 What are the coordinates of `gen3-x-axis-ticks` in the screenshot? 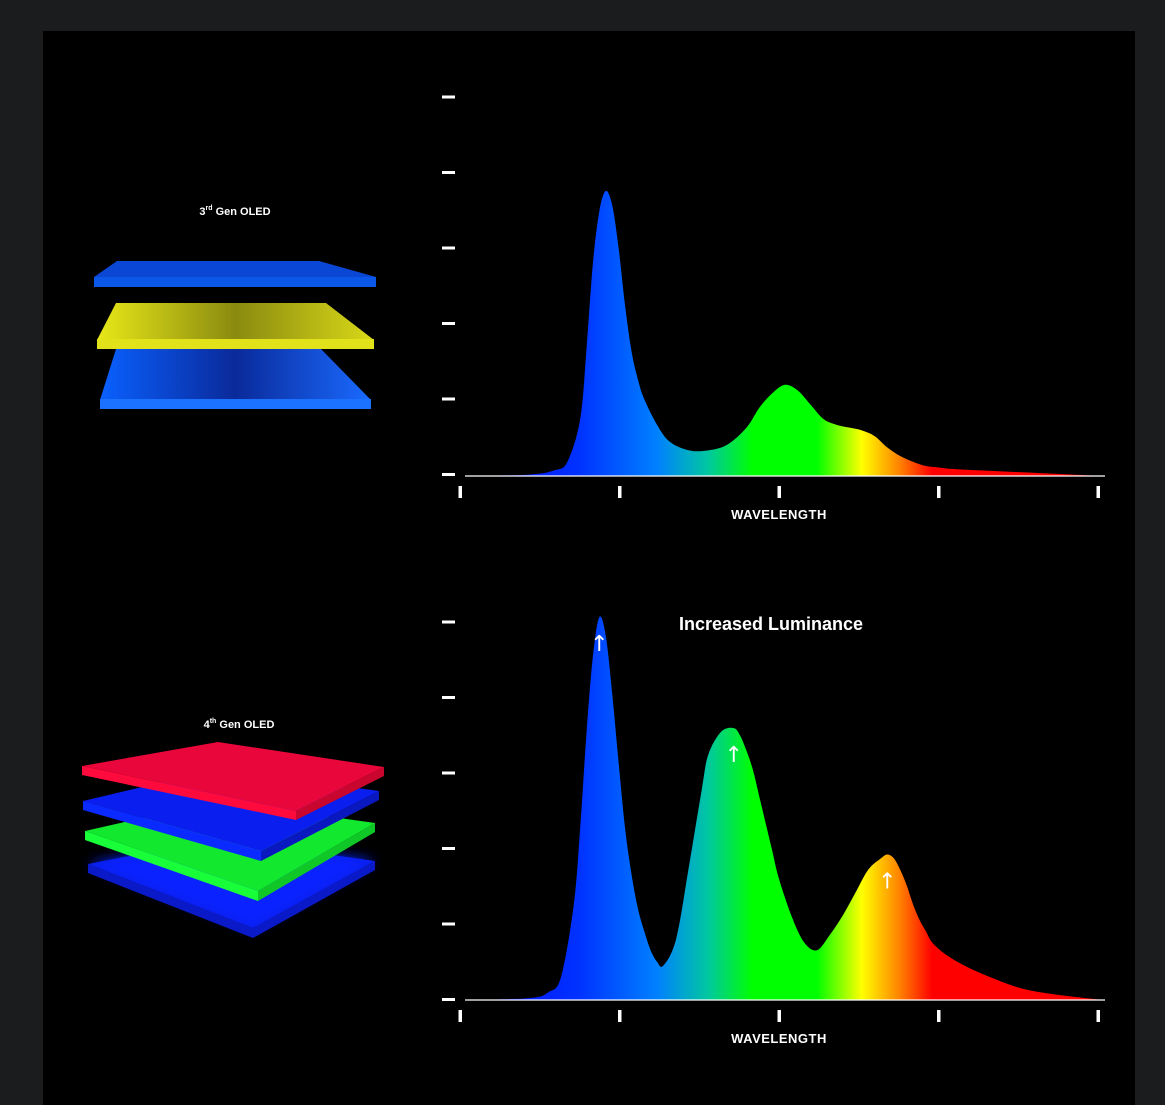 It's located at (779, 492).